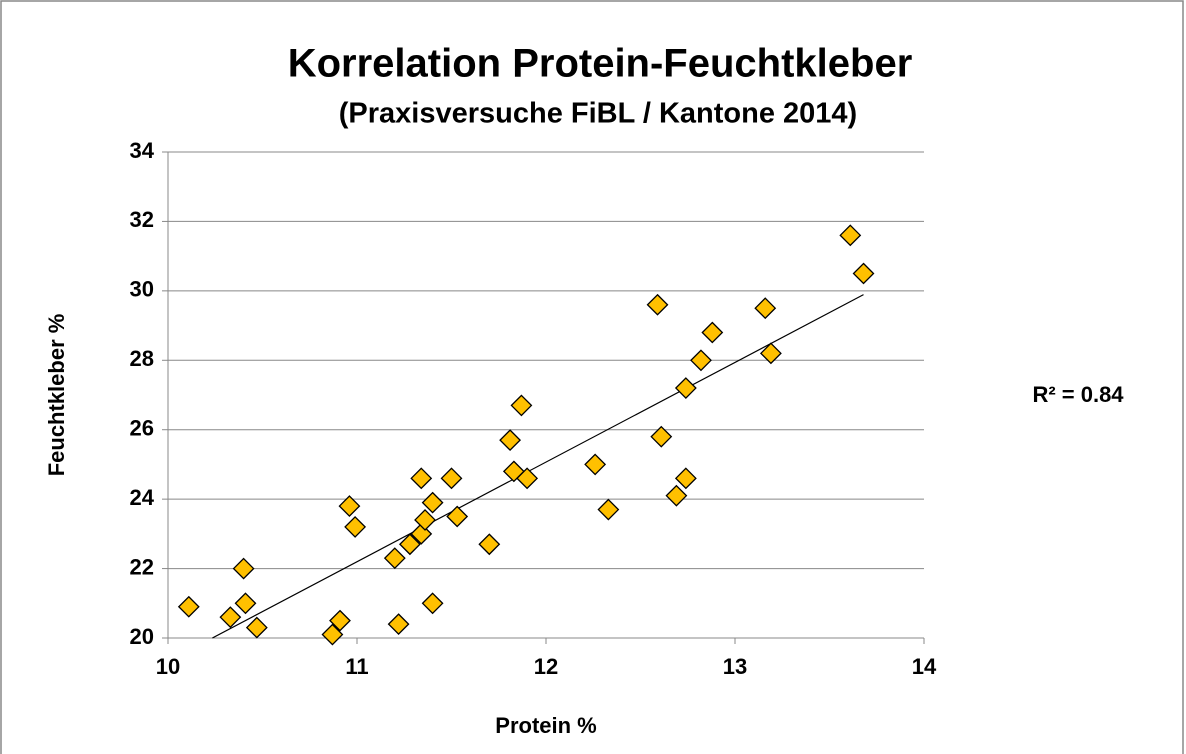  Describe the element at coordinates (1078, 394) in the screenshot. I see `annotation: R² = 0.84` at that location.